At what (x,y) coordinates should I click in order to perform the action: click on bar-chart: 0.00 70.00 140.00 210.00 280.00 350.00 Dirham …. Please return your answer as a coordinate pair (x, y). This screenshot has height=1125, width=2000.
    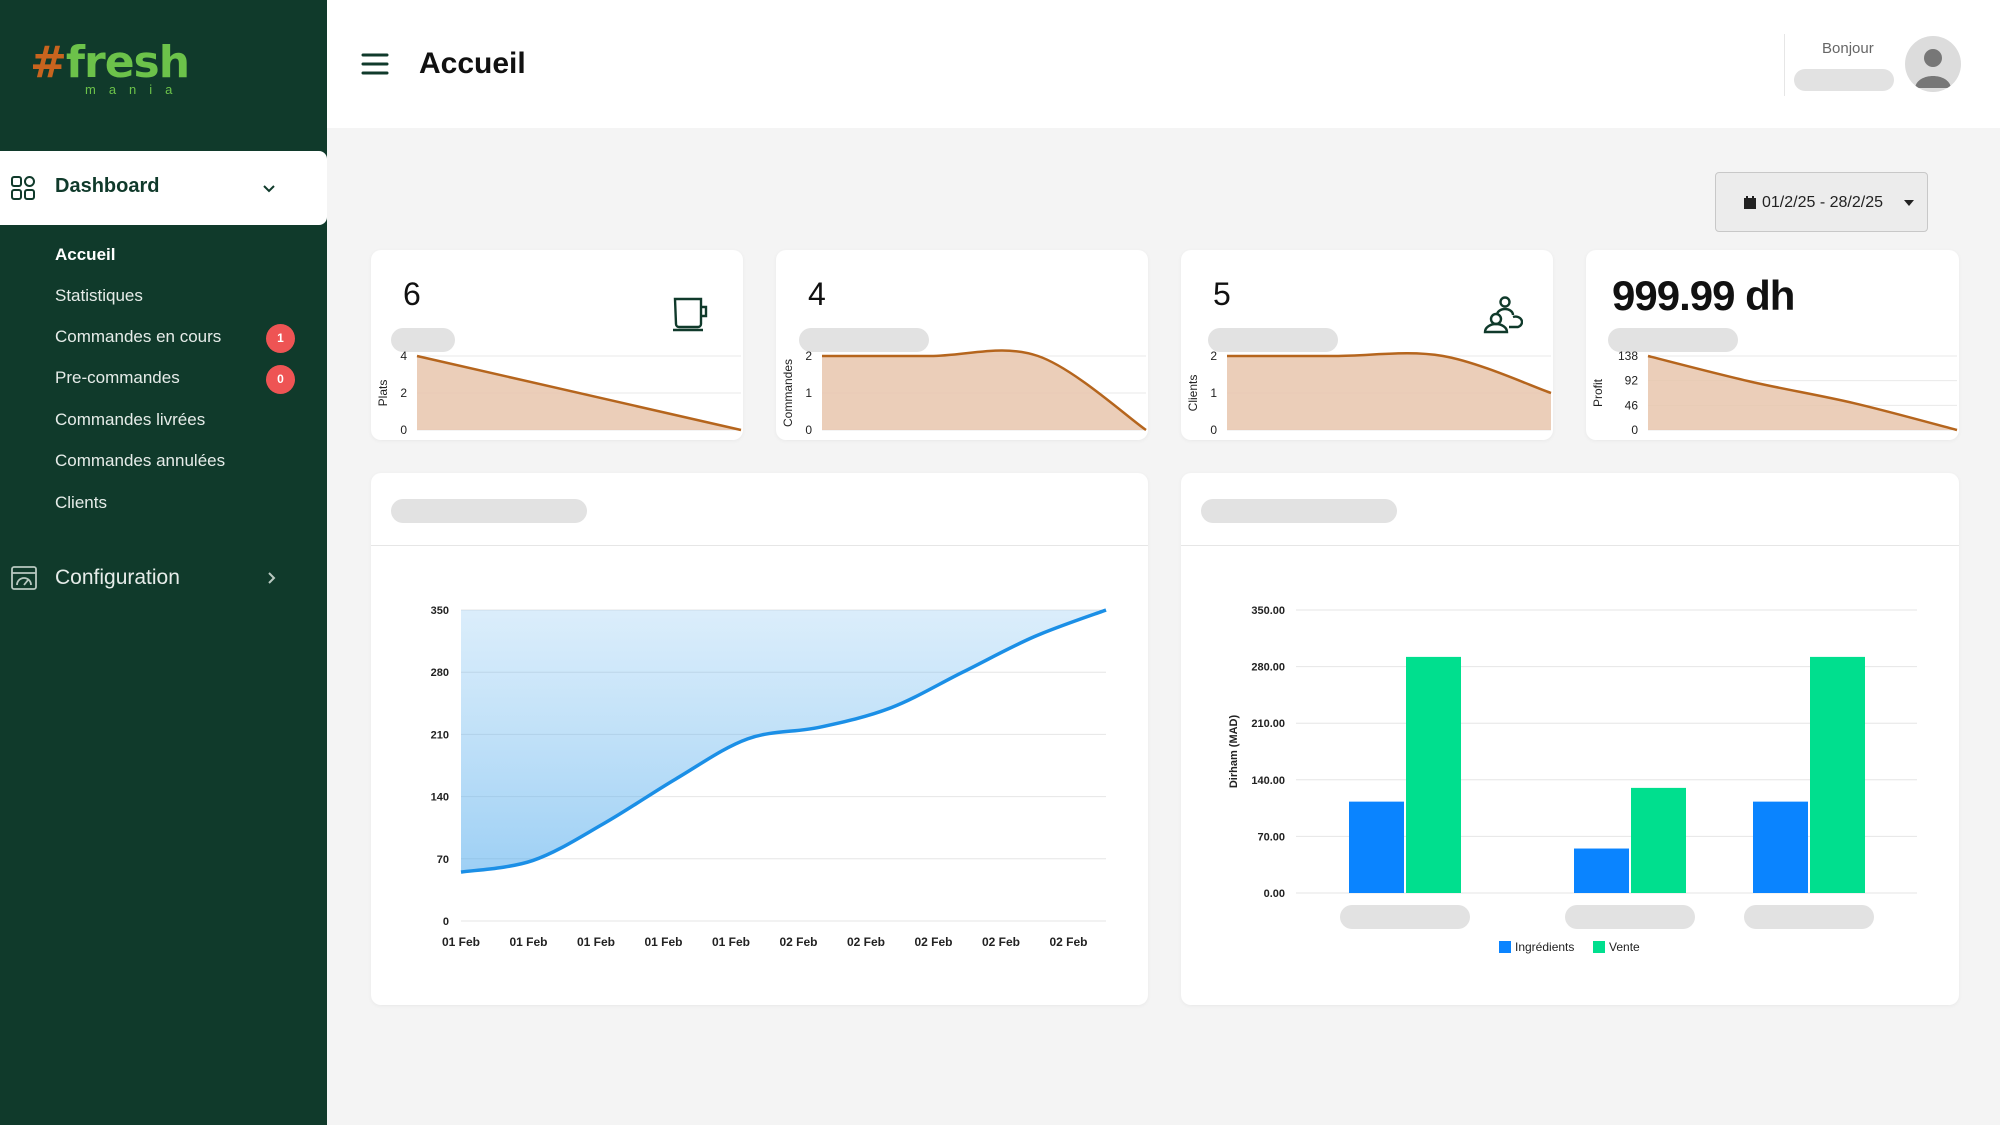
    Looking at the image, I should click on (1572, 779).